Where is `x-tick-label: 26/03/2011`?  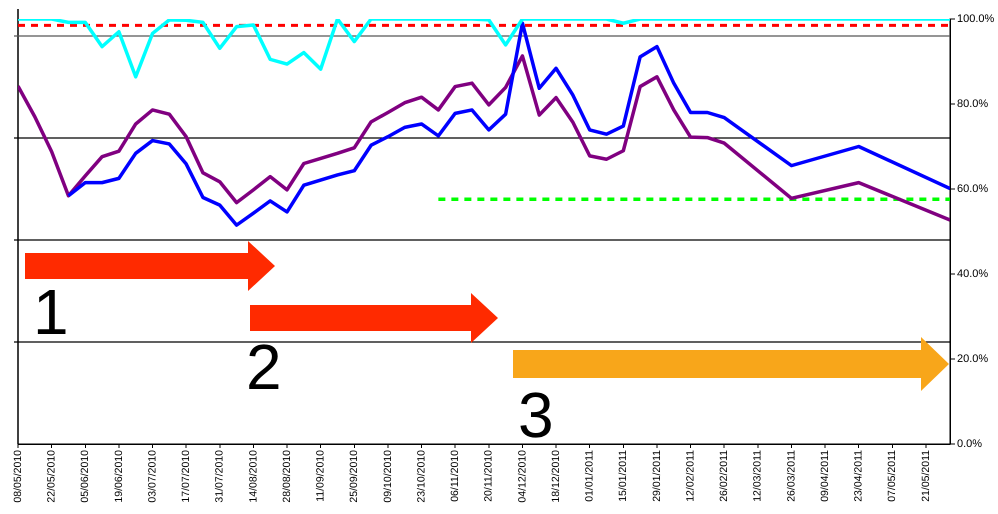
x-tick-label: 26/03/2011 is located at coordinates (791, 476).